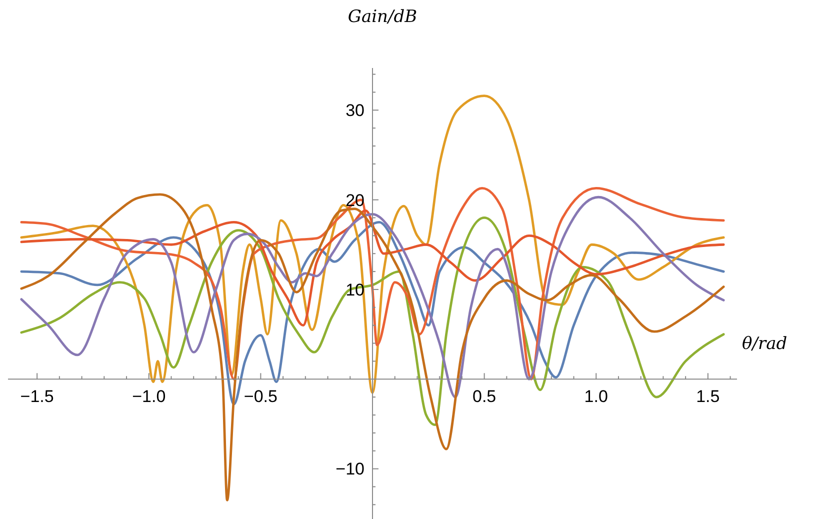 Image resolution: width=814 pixels, height=519 pixels. What do you see at coordinates (383, 17) in the screenshot?
I see `y-axis-title: Gain/dB` at bounding box center [383, 17].